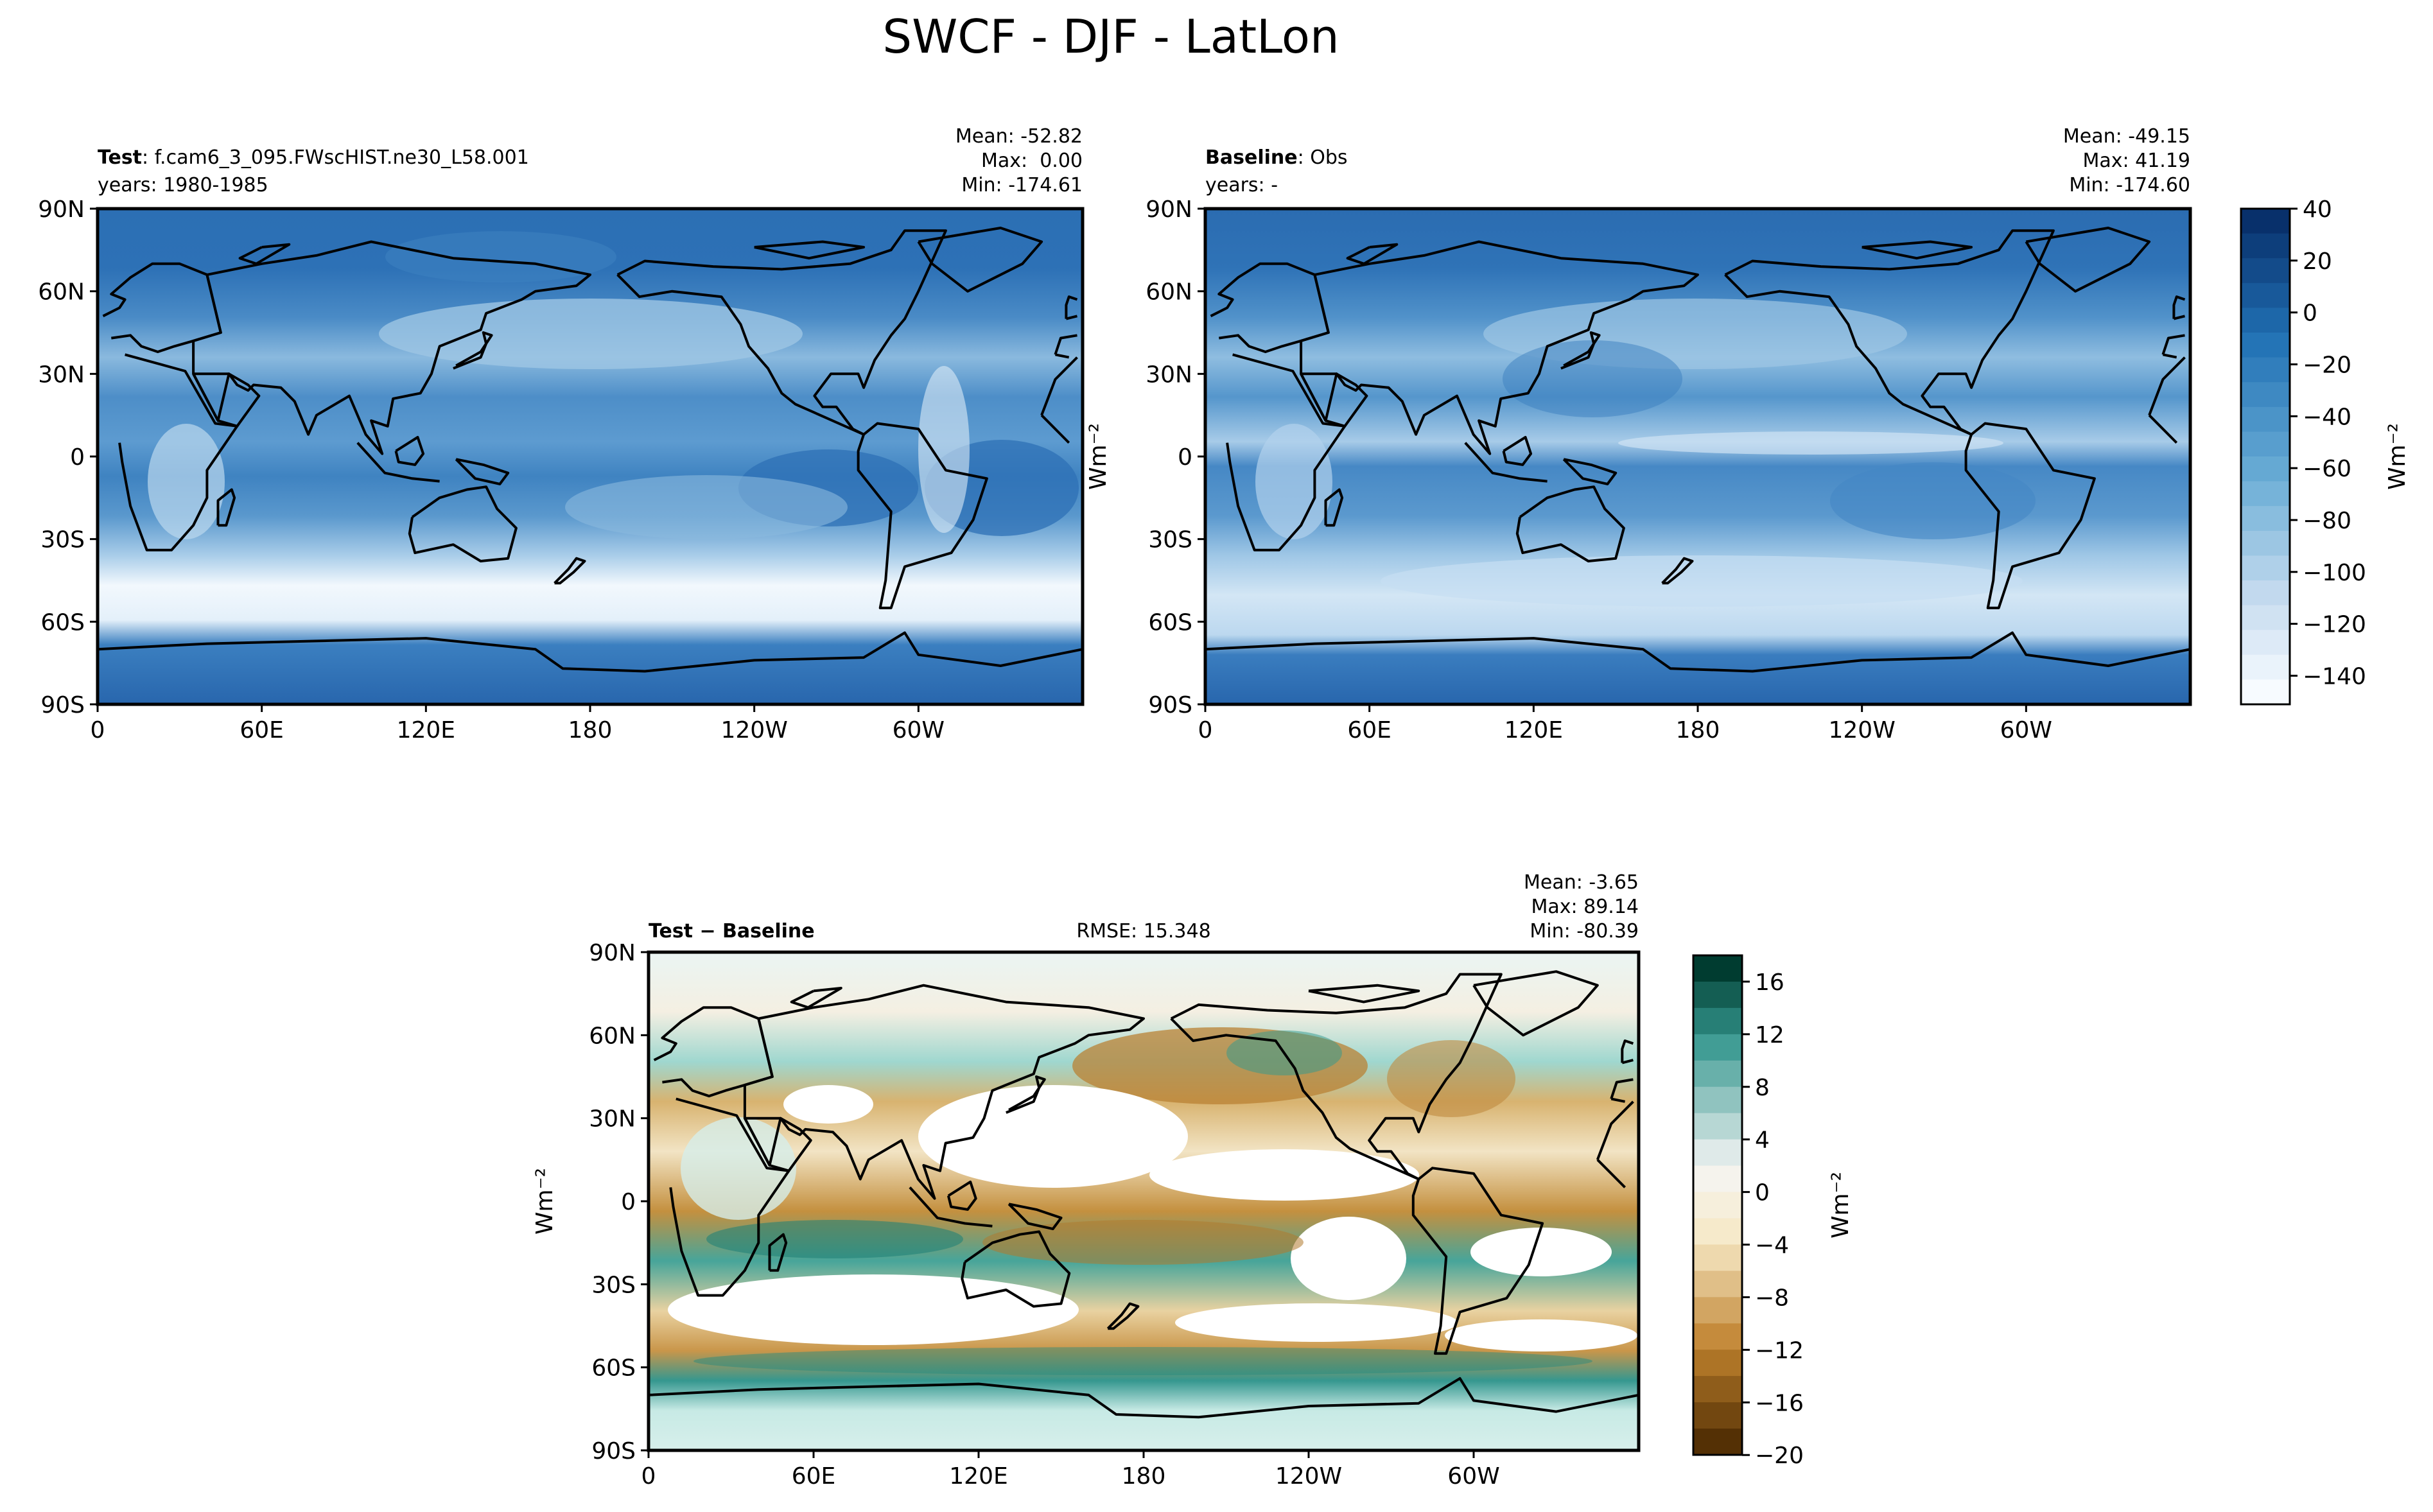 The width and height of the screenshot is (2433, 1512). I want to click on baseline-map-features, so click(1645, 453).